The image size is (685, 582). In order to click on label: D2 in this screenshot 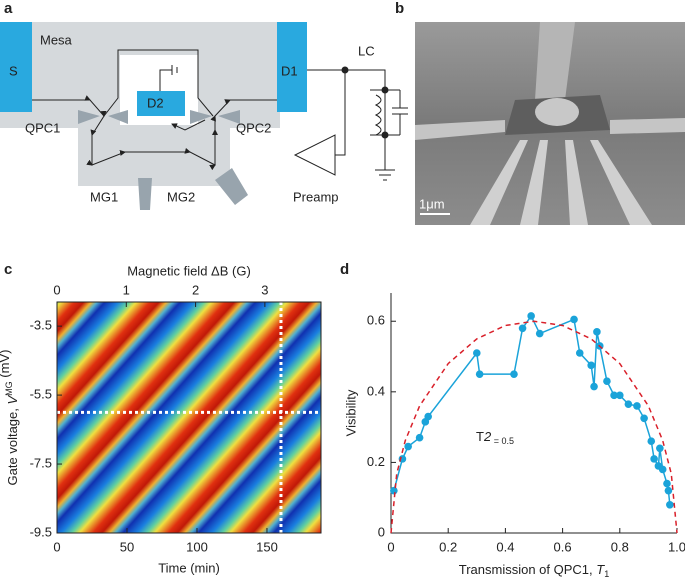, I will do `click(155, 102)`.